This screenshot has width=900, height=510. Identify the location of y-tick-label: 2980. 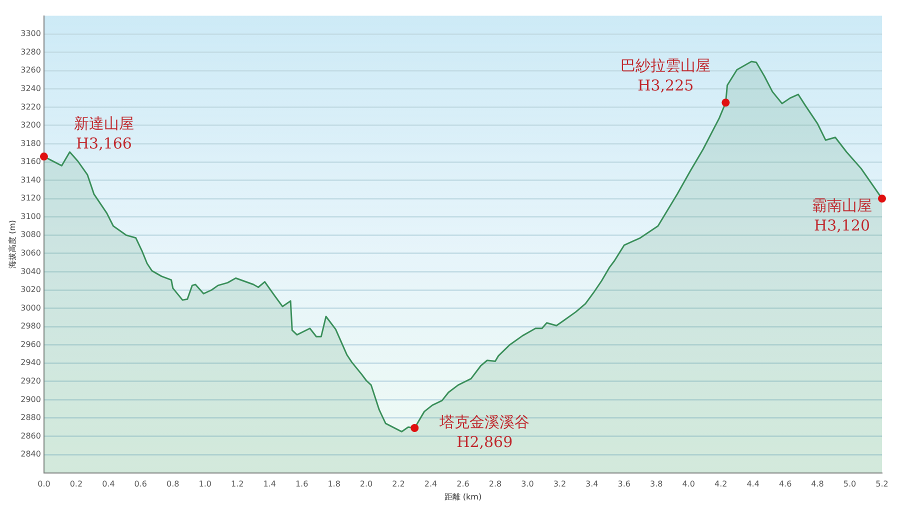
(30, 326).